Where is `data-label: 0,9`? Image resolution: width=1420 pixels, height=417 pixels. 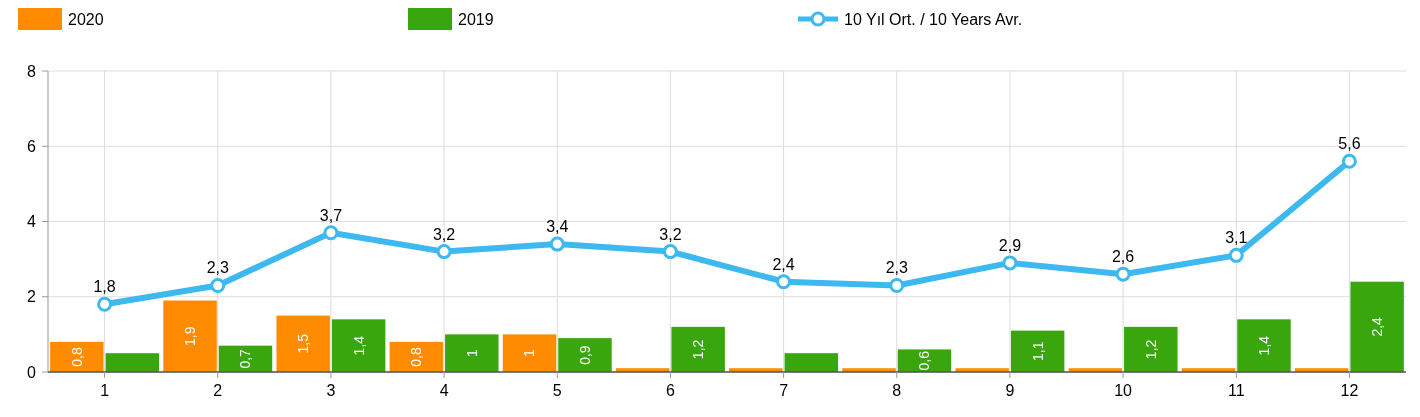
data-label: 0,9 is located at coordinates (584, 355).